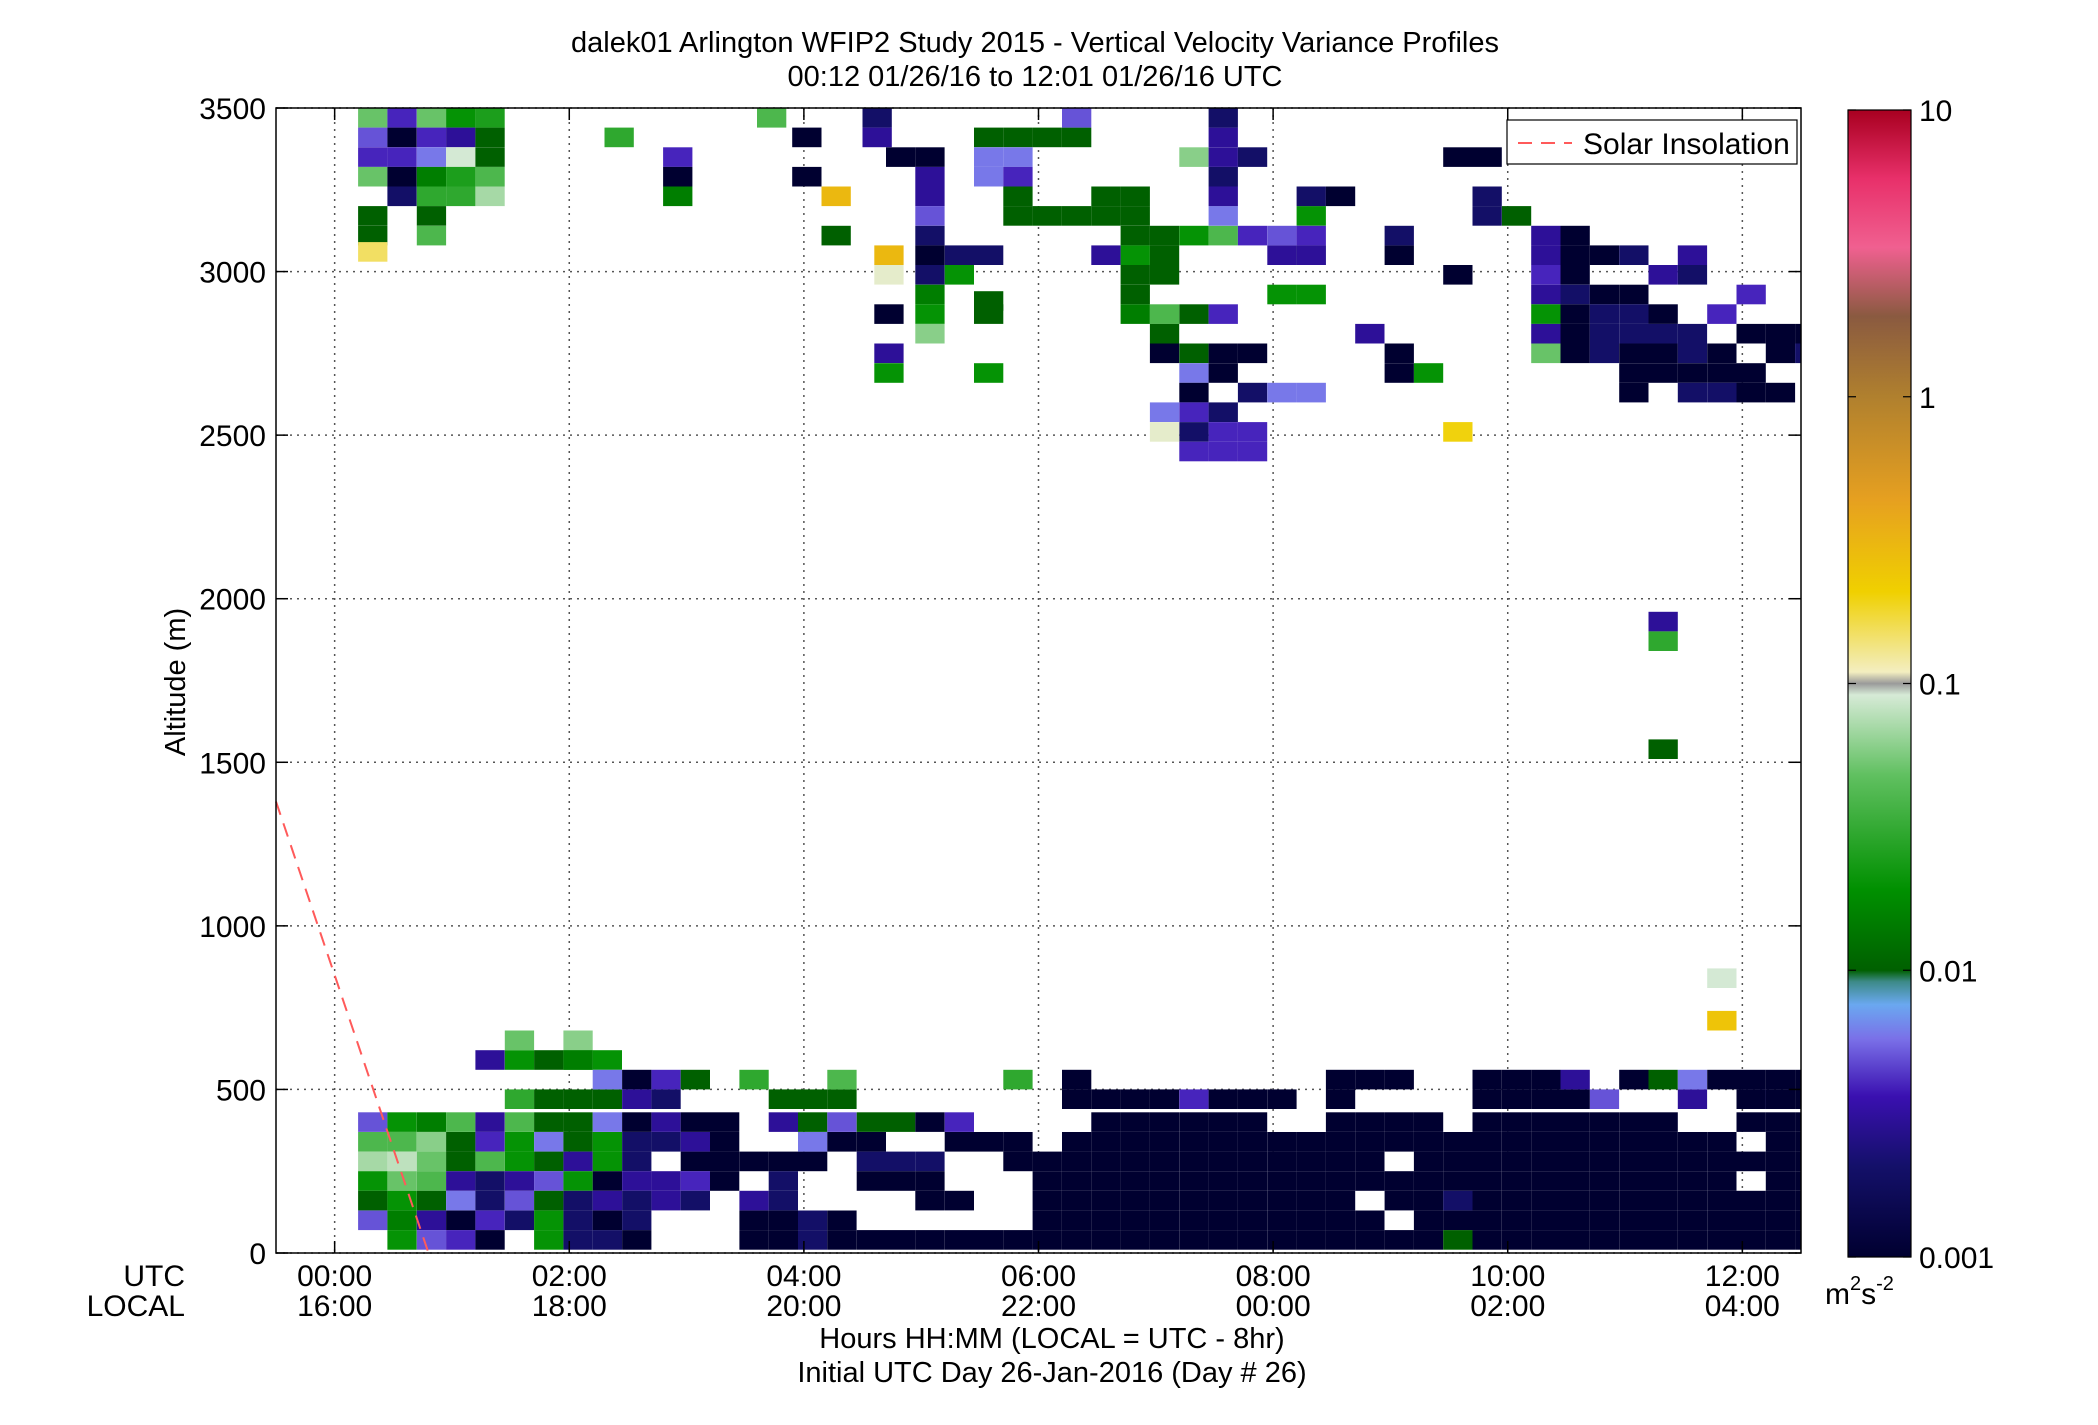 The height and width of the screenshot is (1425, 2098). I want to click on x-tick-label-local: 04:00, so click(1742, 1306).